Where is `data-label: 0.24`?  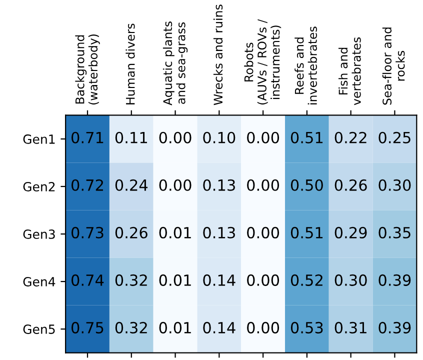 data-label: 0.24 is located at coordinates (131, 185).